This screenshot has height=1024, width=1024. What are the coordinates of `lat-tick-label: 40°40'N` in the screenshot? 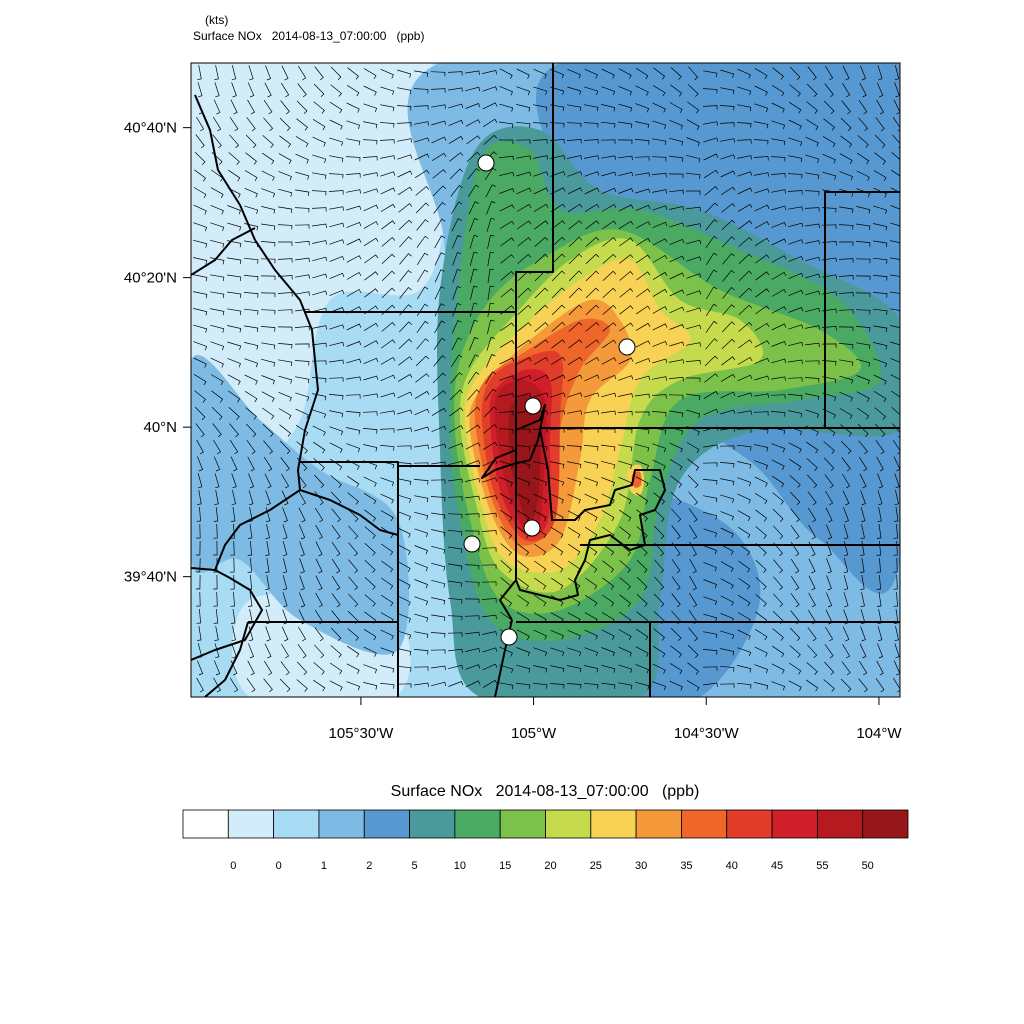 It's located at (150, 128).